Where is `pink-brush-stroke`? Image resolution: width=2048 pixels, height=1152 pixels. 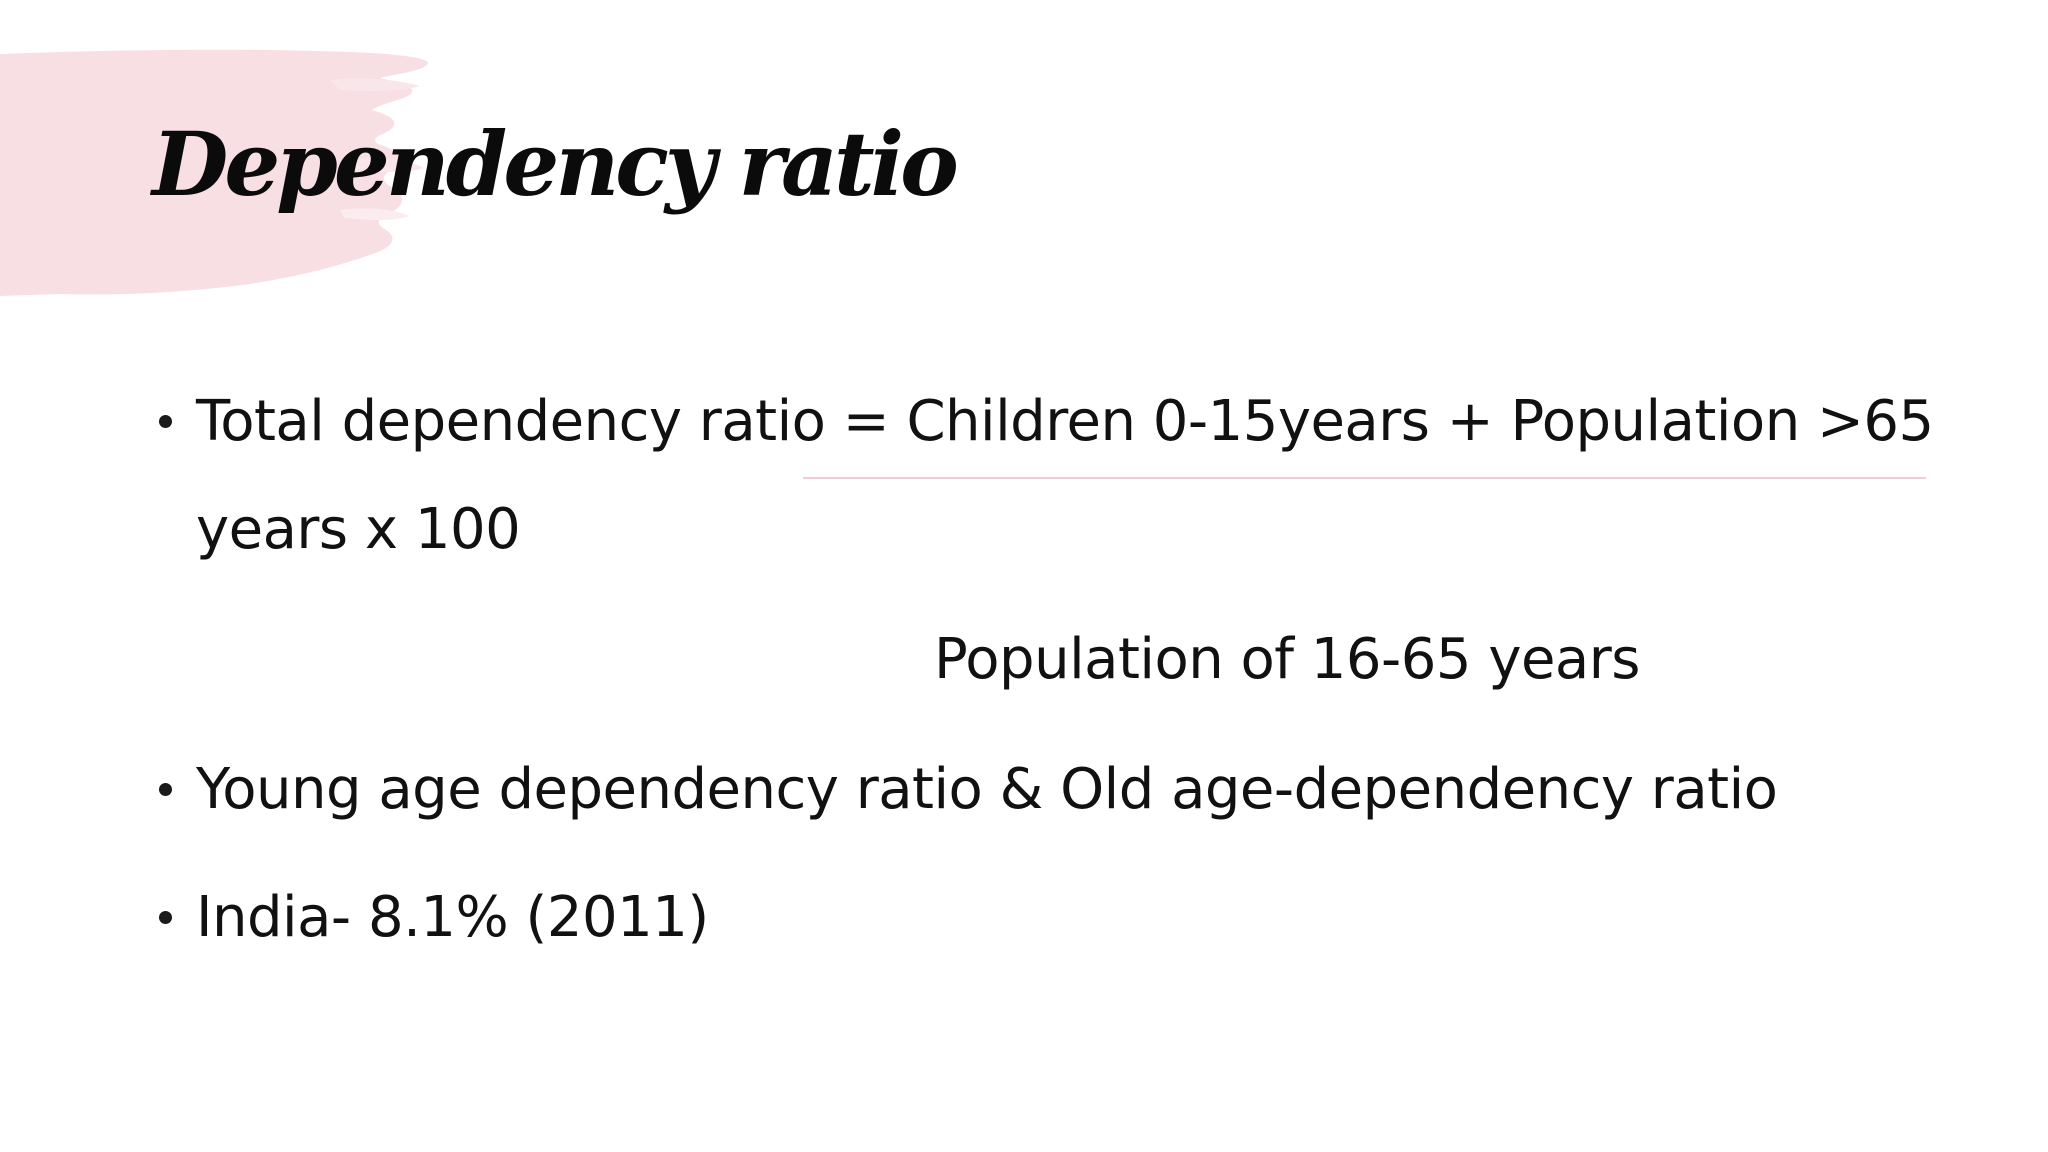
pink-brush-stroke is located at coordinates (214, 172).